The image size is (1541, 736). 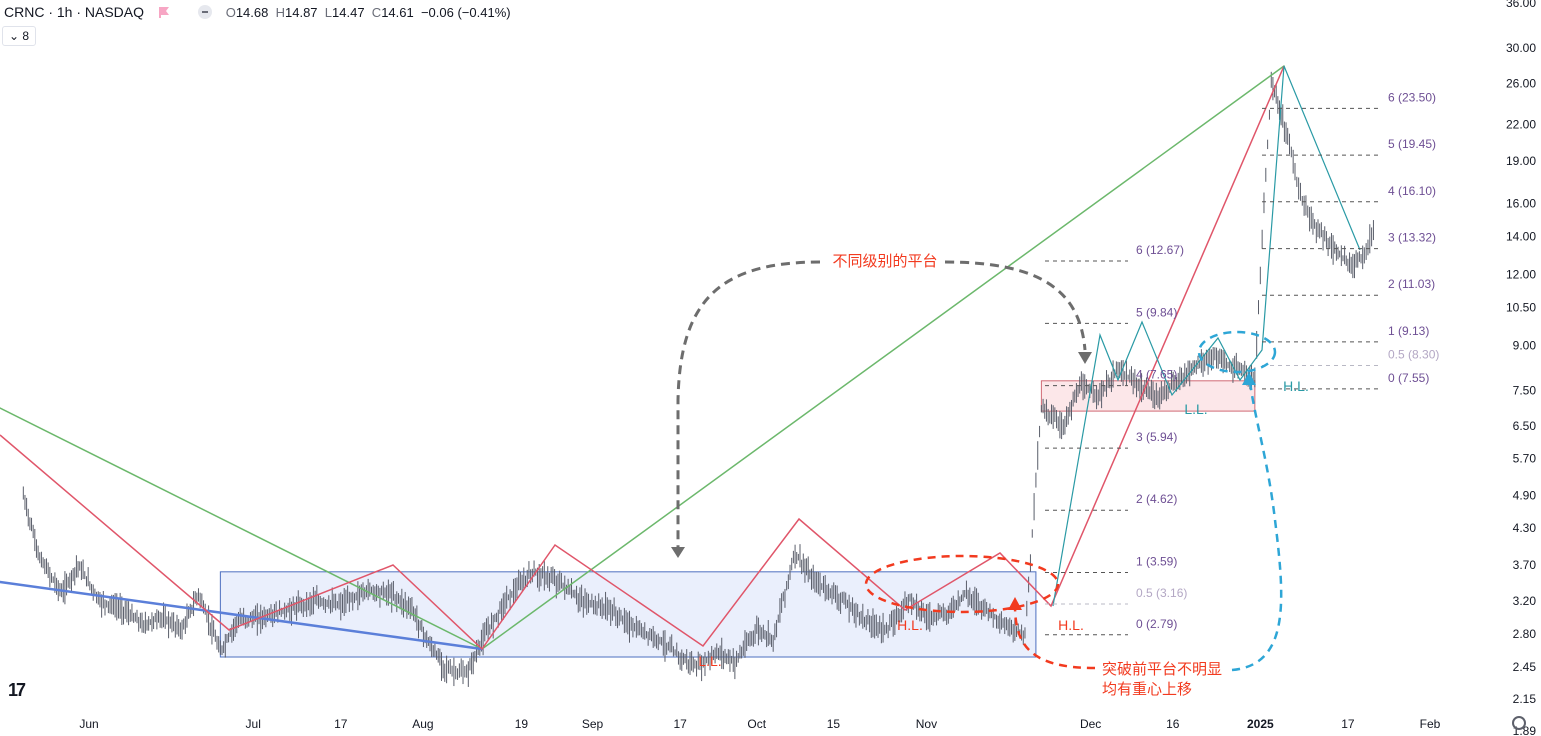 I want to click on y-tick-label: 10.50, so click(x=1521, y=307).